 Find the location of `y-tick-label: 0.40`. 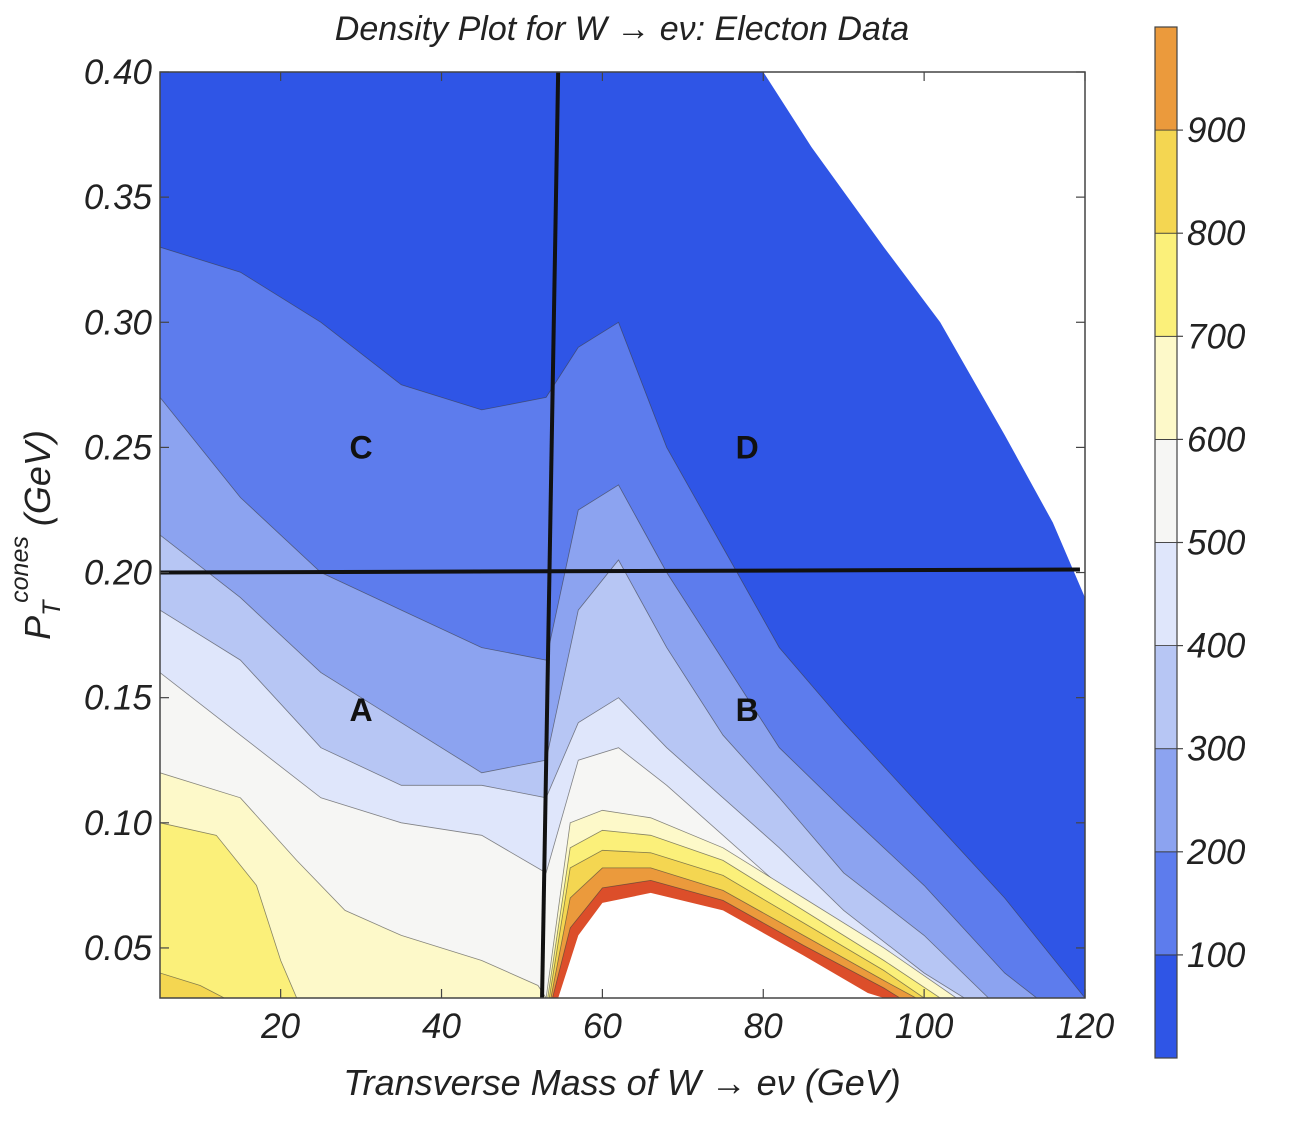

y-tick-label: 0.40 is located at coordinates (118, 72).